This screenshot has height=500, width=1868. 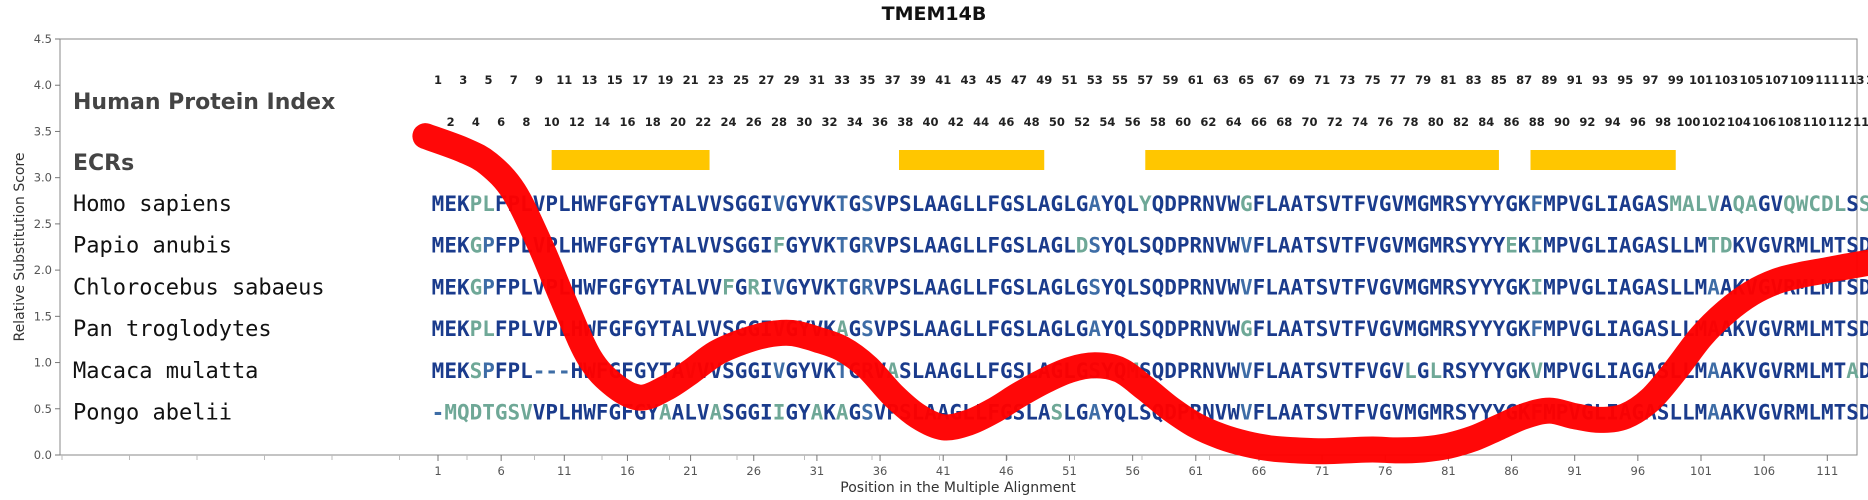 What do you see at coordinates (830, 122) in the screenshot?
I see `index-label-even: 32` at bounding box center [830, 122].